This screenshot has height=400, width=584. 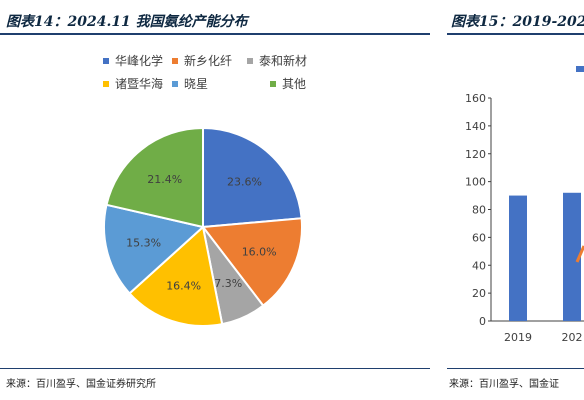 What do you see at coordinates (475, 154) in the screenshot?
I see `y-tick-label: 120` at bounding box center [475, 154].